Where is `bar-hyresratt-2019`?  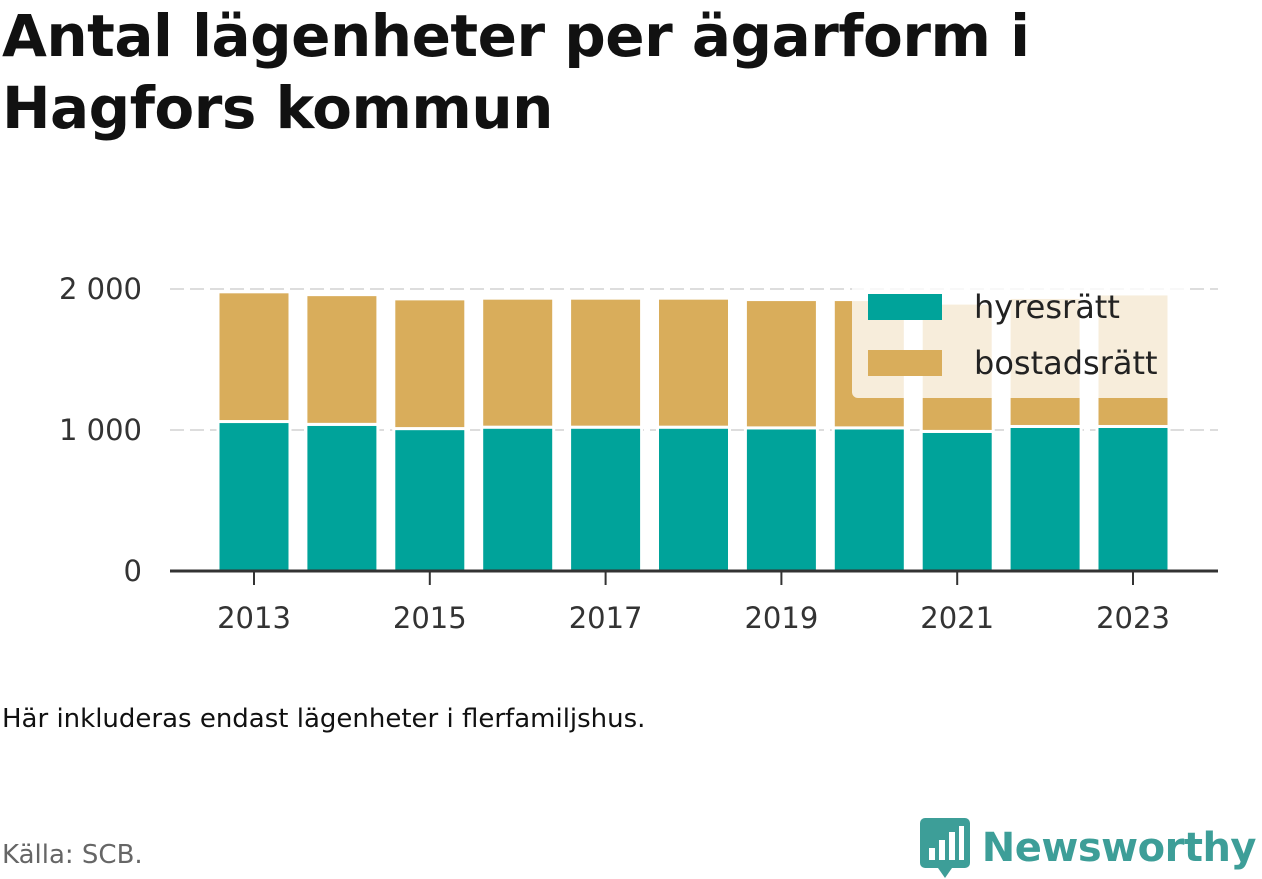
bar-hyresratt-2019 is located at coordinates (781, 499).